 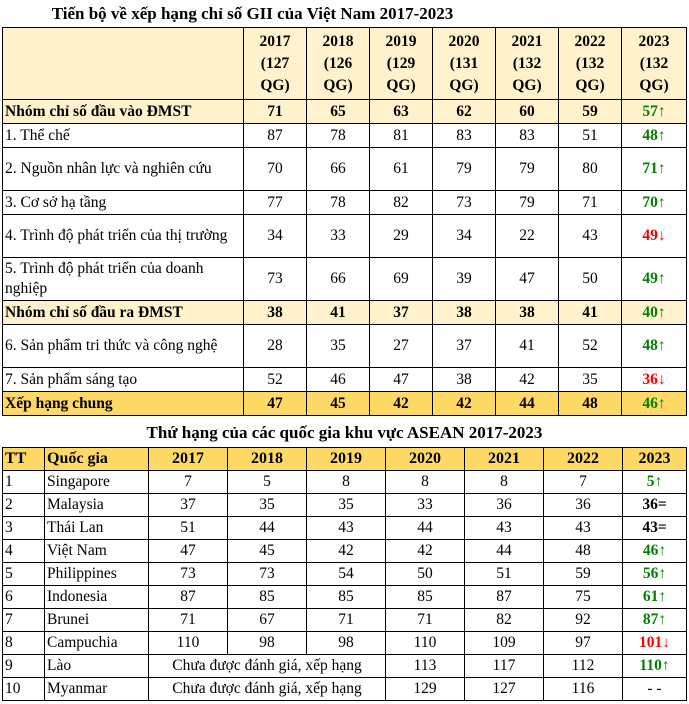 I want to click on asean-rank-value: 117, so click(x=504, y=666).